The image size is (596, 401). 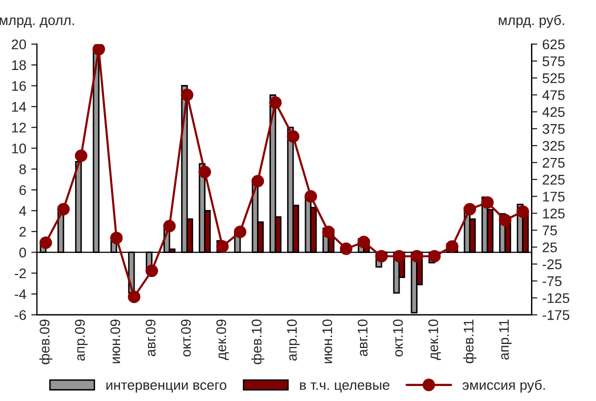 I want to click on y2-tick-label: 525, so click(x=553, y=78).